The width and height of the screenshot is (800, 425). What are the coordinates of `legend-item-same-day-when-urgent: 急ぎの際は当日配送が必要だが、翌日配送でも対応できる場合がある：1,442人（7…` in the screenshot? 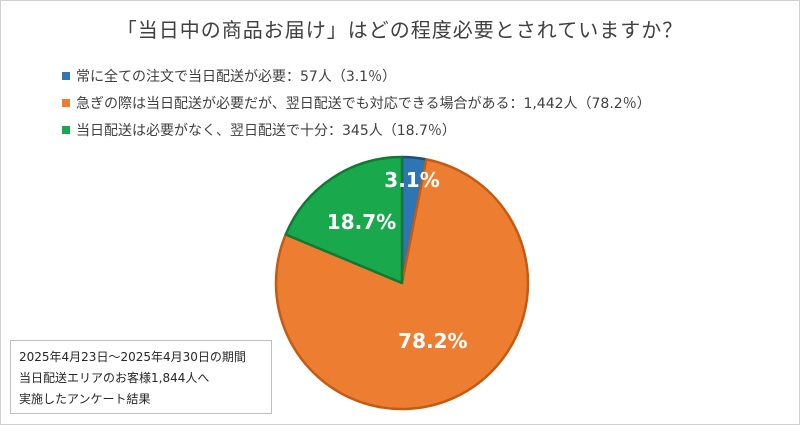 It's located at (356, 102).